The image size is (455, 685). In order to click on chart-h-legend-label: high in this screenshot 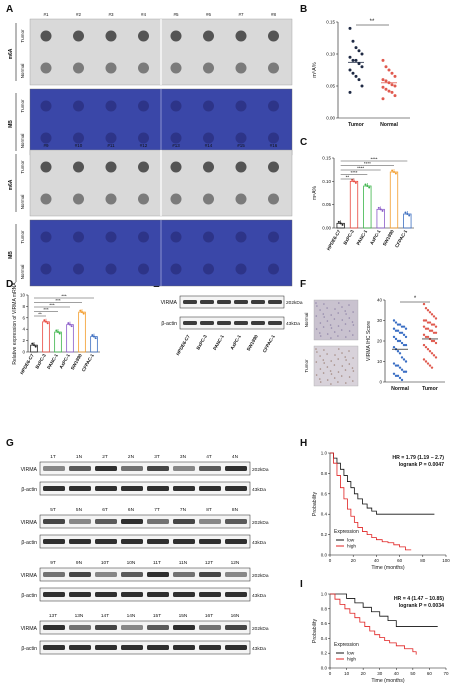, I will do `click(351, 547)`.